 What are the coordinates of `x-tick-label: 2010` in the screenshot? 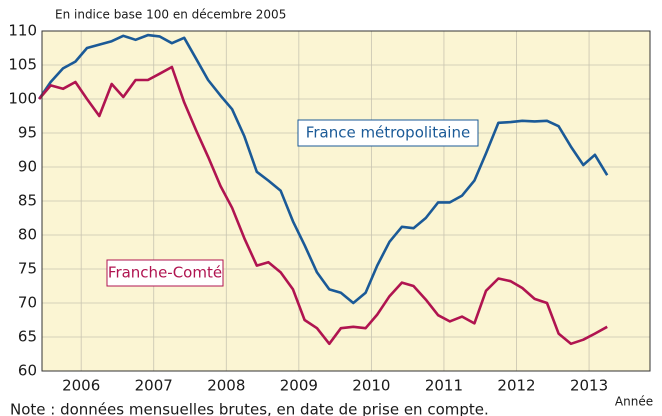 It's located at (371, 386).